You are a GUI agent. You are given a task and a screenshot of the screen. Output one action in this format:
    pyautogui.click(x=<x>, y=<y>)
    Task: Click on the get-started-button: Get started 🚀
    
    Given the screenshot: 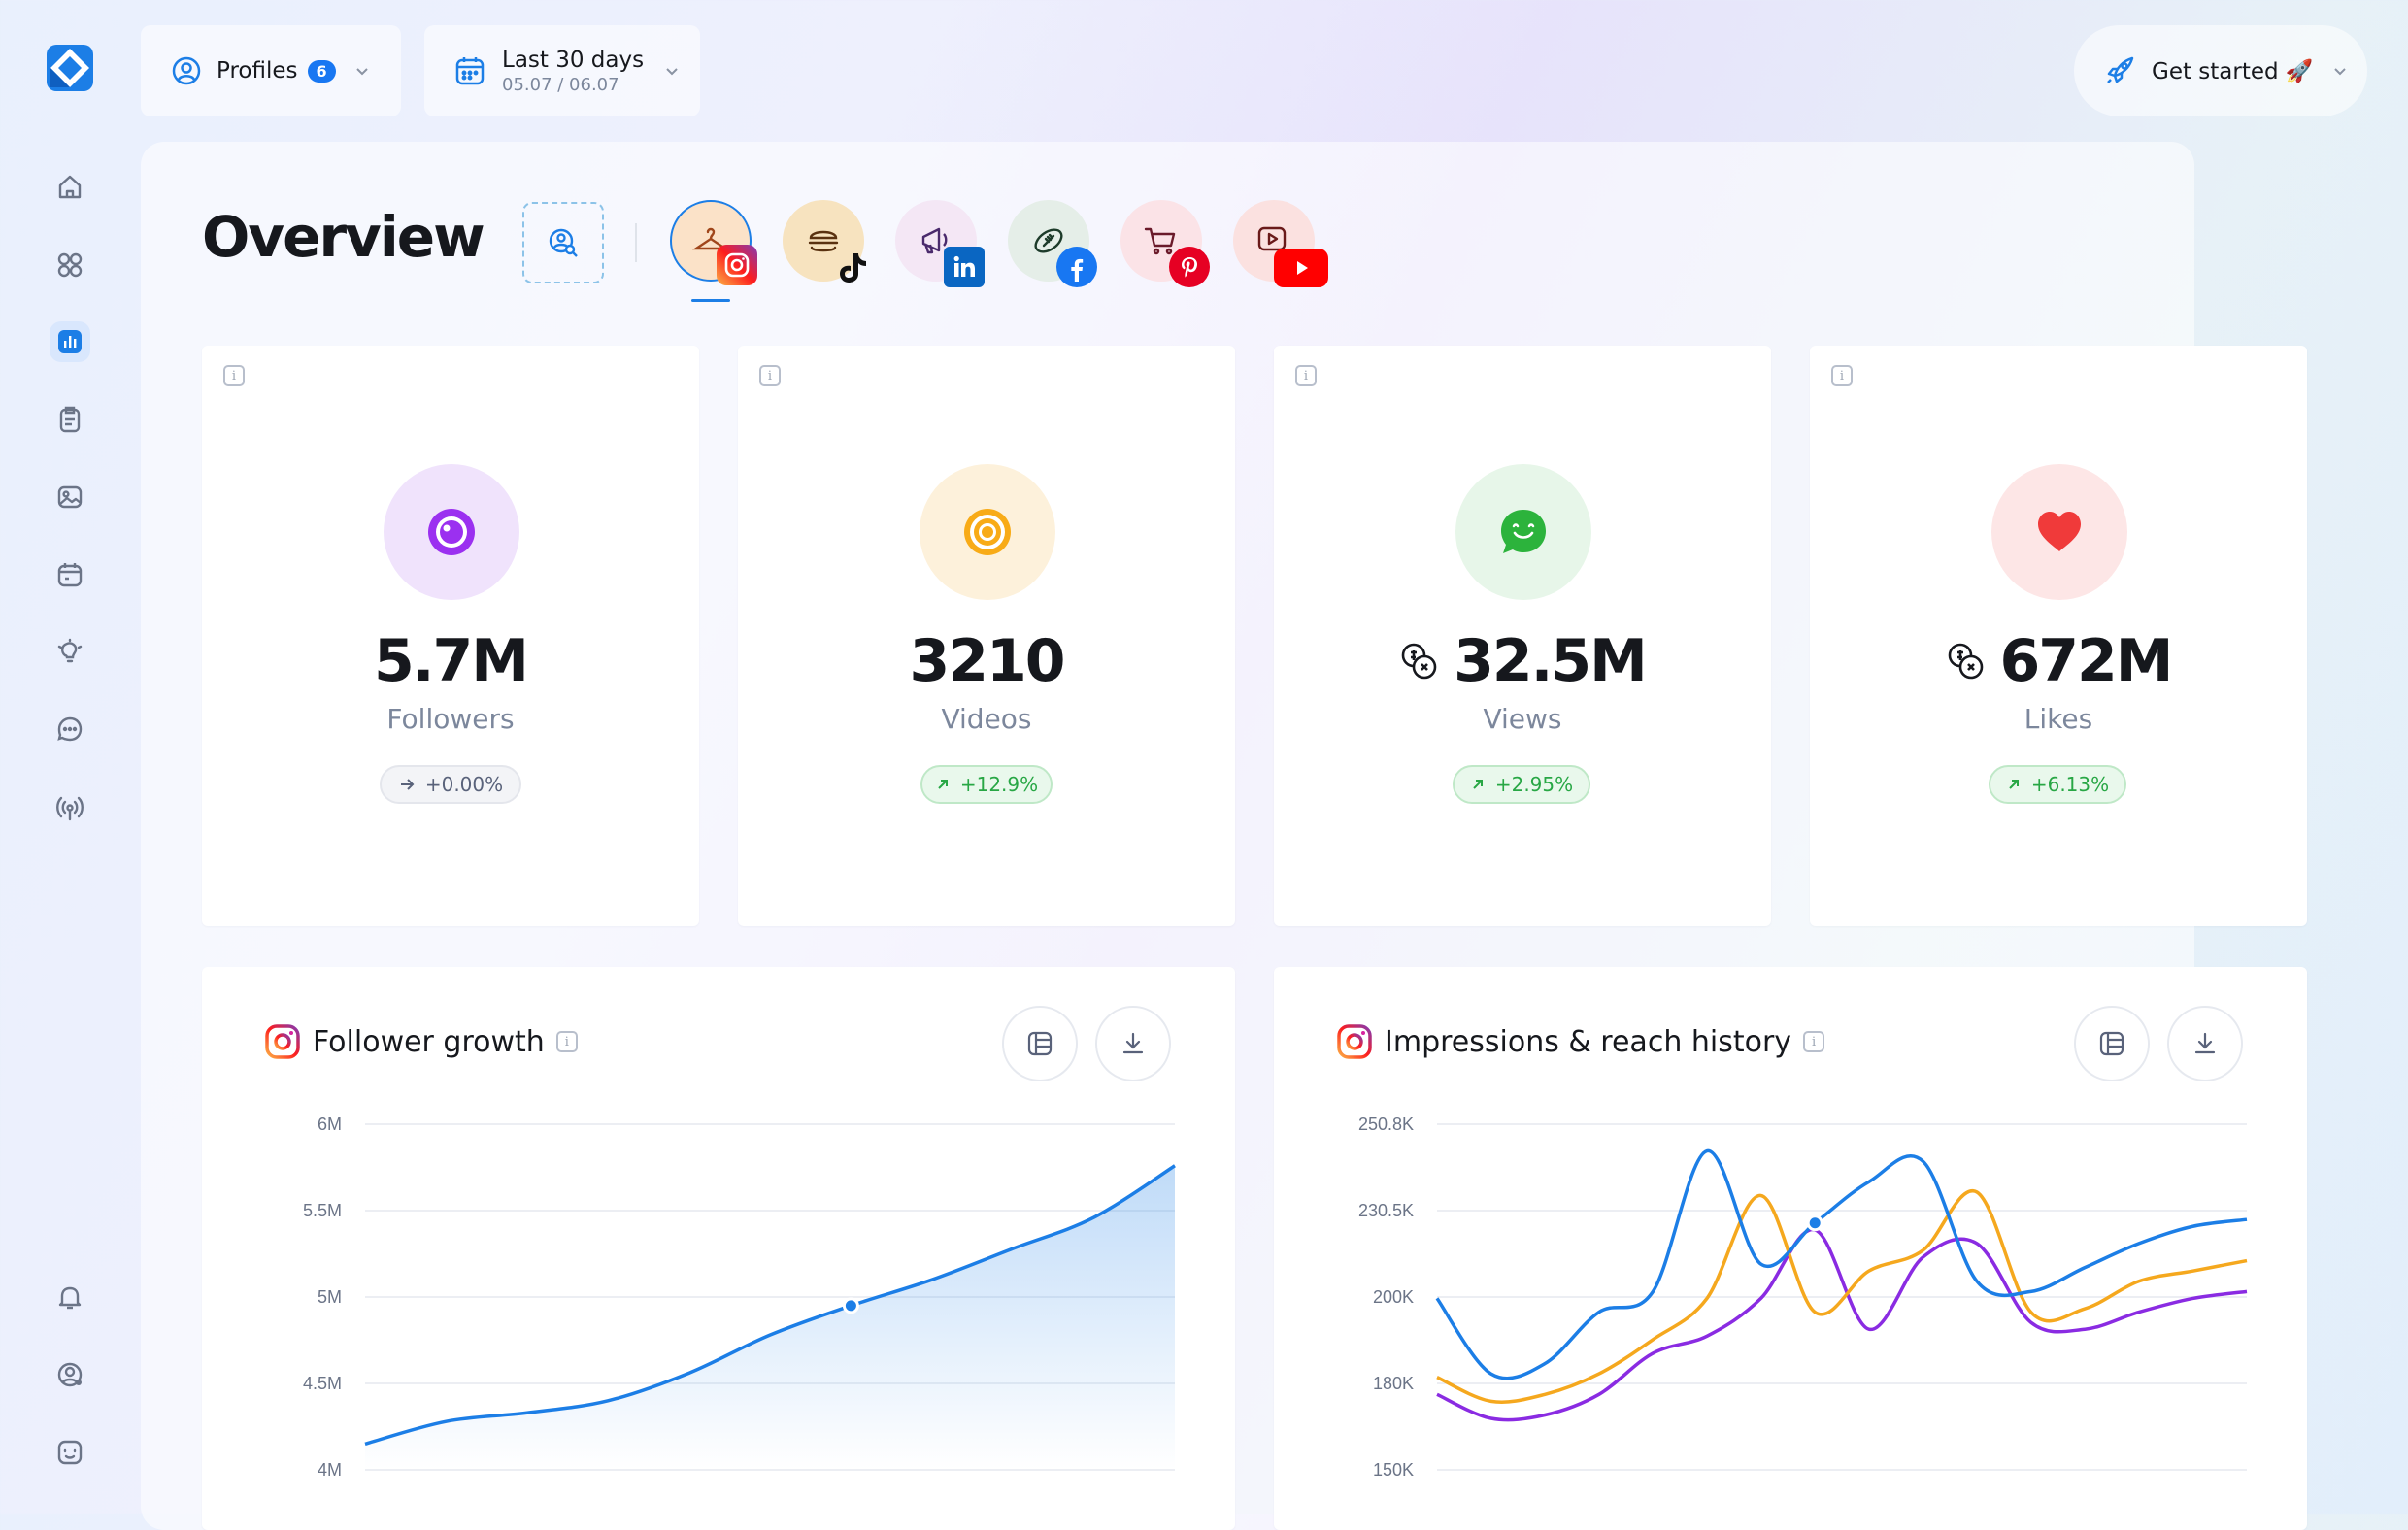 What is the action you would take?
    pyautogui.click(x=2220, y=70)
    